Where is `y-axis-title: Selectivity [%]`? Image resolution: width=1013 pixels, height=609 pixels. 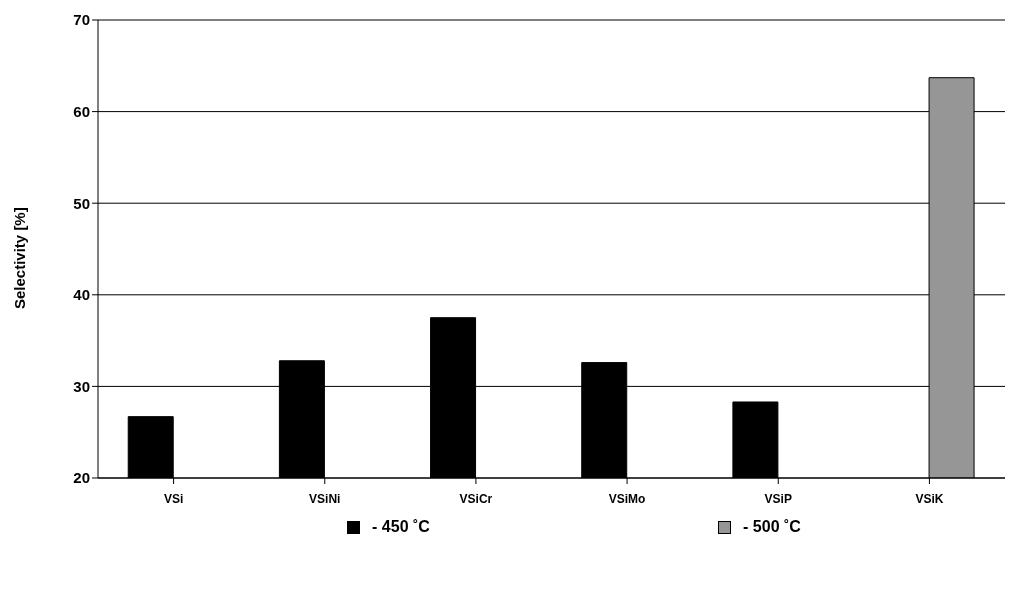 y-axis-title: Selectivity [%] is located at coordinates (20, 258).